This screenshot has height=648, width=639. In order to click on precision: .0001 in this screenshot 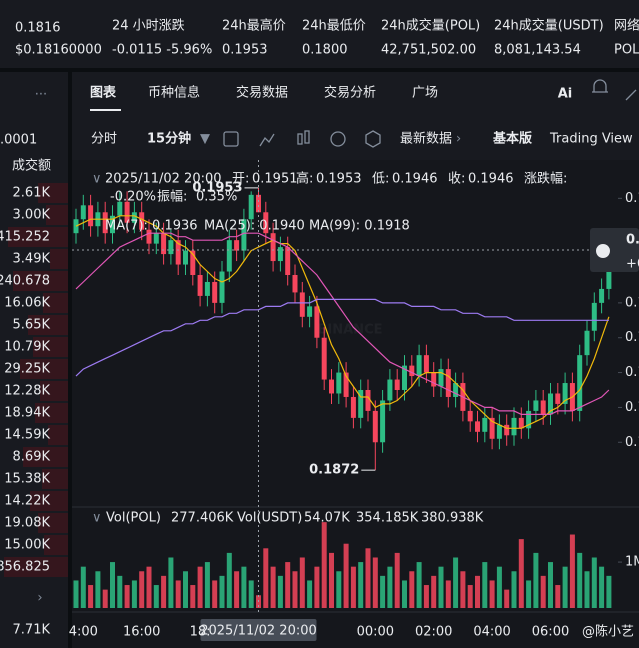, I will do `click(18, 140)`.